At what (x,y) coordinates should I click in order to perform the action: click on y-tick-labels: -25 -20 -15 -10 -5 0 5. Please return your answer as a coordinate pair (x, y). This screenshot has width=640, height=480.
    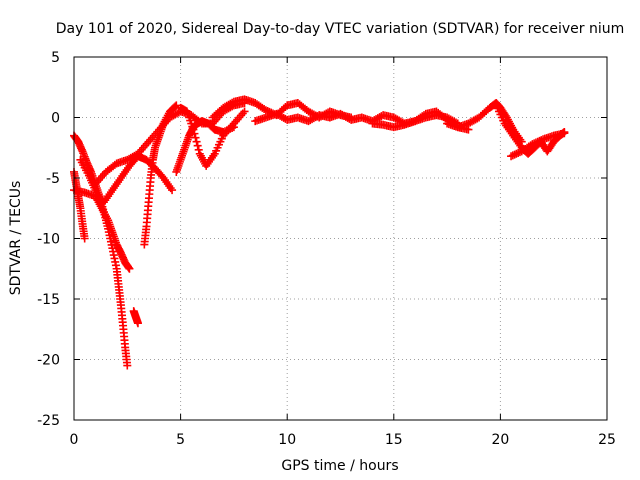
    Looking at the image, I should click on (48, 239).